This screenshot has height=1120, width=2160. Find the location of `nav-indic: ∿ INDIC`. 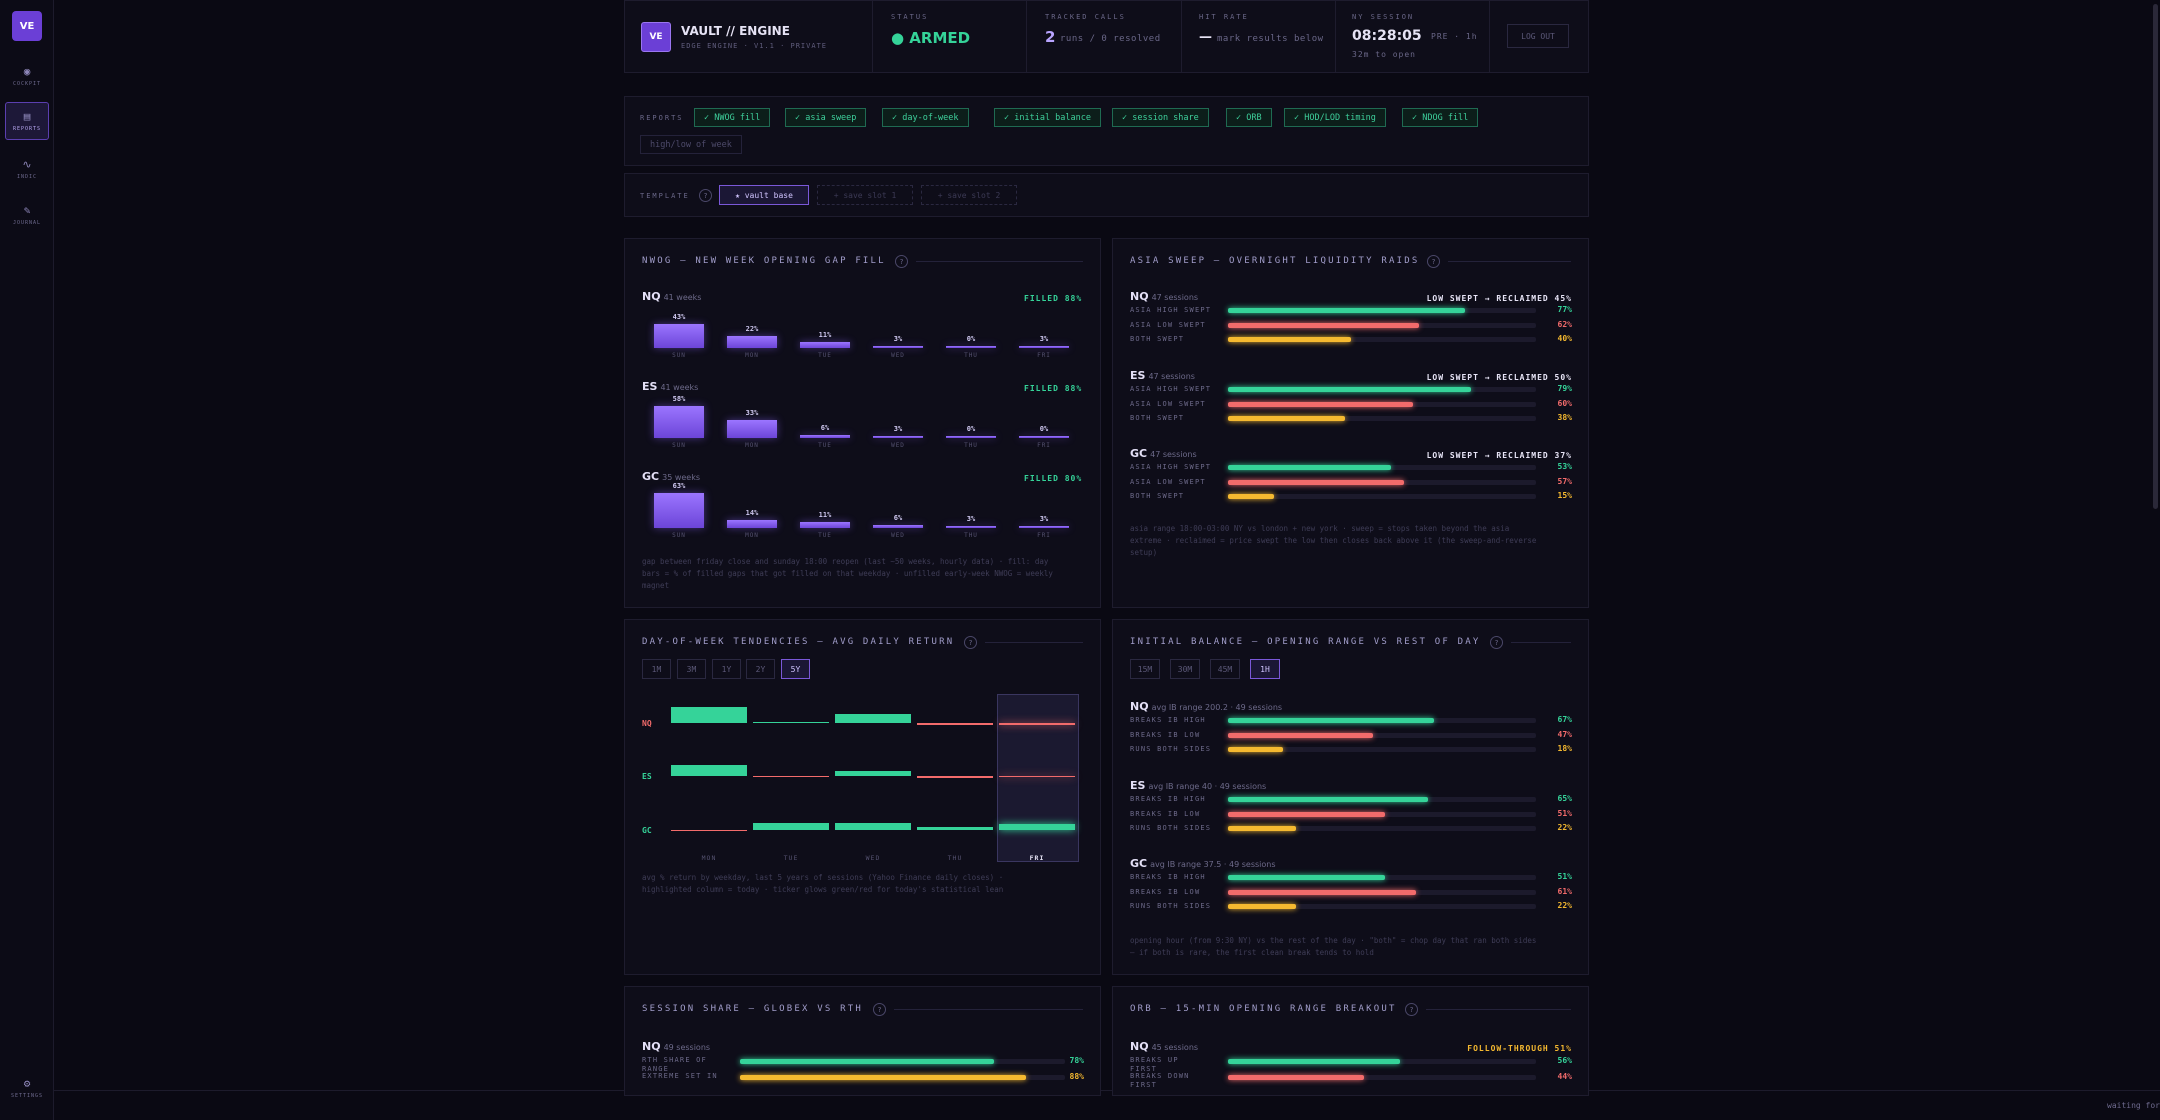

nav-indic: ∿ INDIC is located at coordinates (27, 169).